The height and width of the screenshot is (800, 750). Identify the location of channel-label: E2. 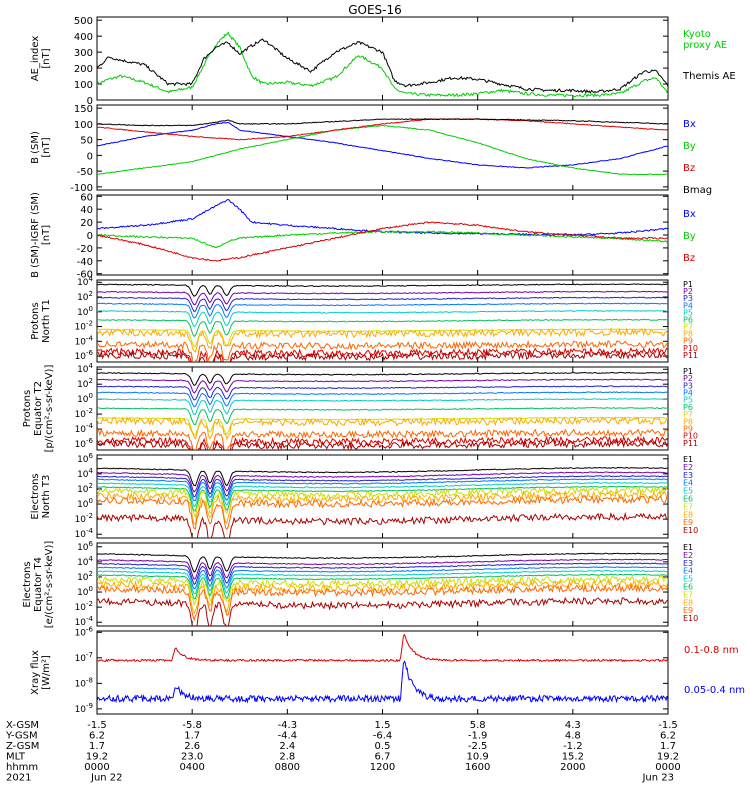
(688, 467).